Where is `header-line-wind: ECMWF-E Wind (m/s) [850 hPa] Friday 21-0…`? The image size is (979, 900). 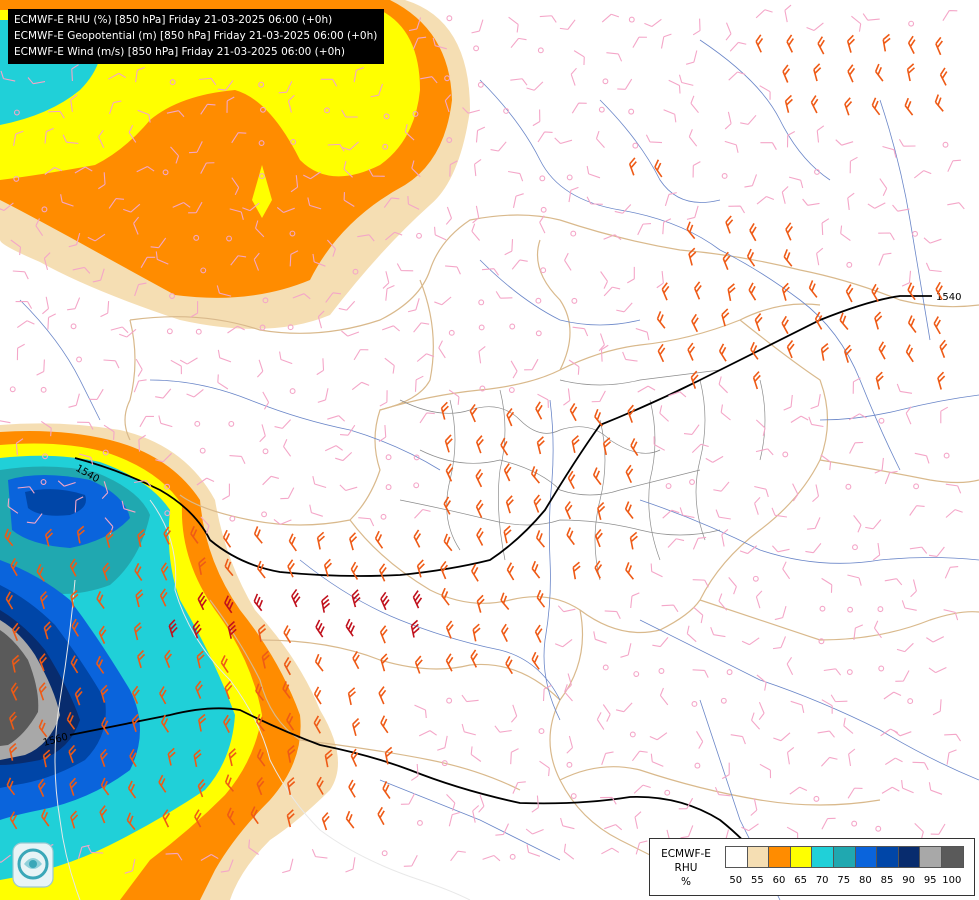 header-line-wind: ECMWF-E Wind (m/s) [850 hPa] Friday 21-0… is located at coordinates (180, 52).